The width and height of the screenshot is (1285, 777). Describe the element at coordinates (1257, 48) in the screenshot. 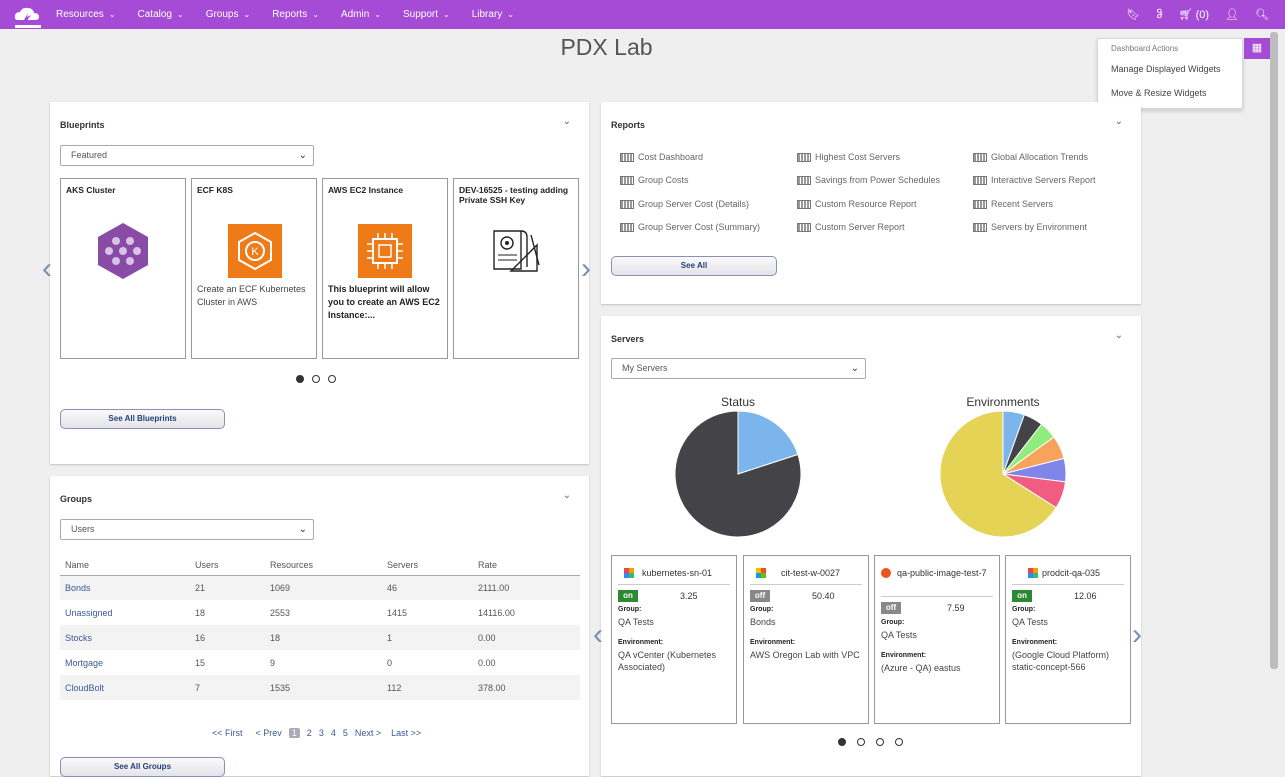

I see `dashboard-actions-button: ▦` at that location.